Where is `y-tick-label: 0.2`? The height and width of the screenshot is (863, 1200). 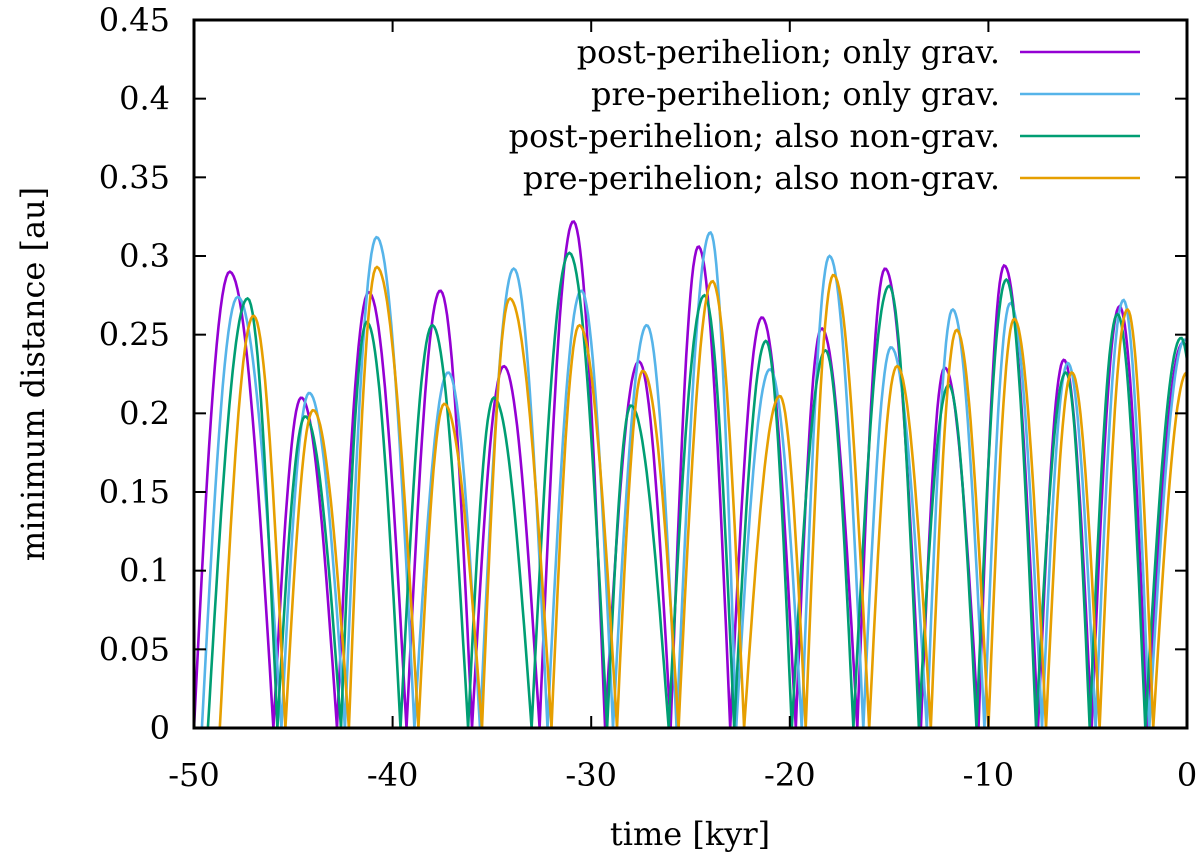 y-tick-label: 0.2 is located at coordinates (144, 413).